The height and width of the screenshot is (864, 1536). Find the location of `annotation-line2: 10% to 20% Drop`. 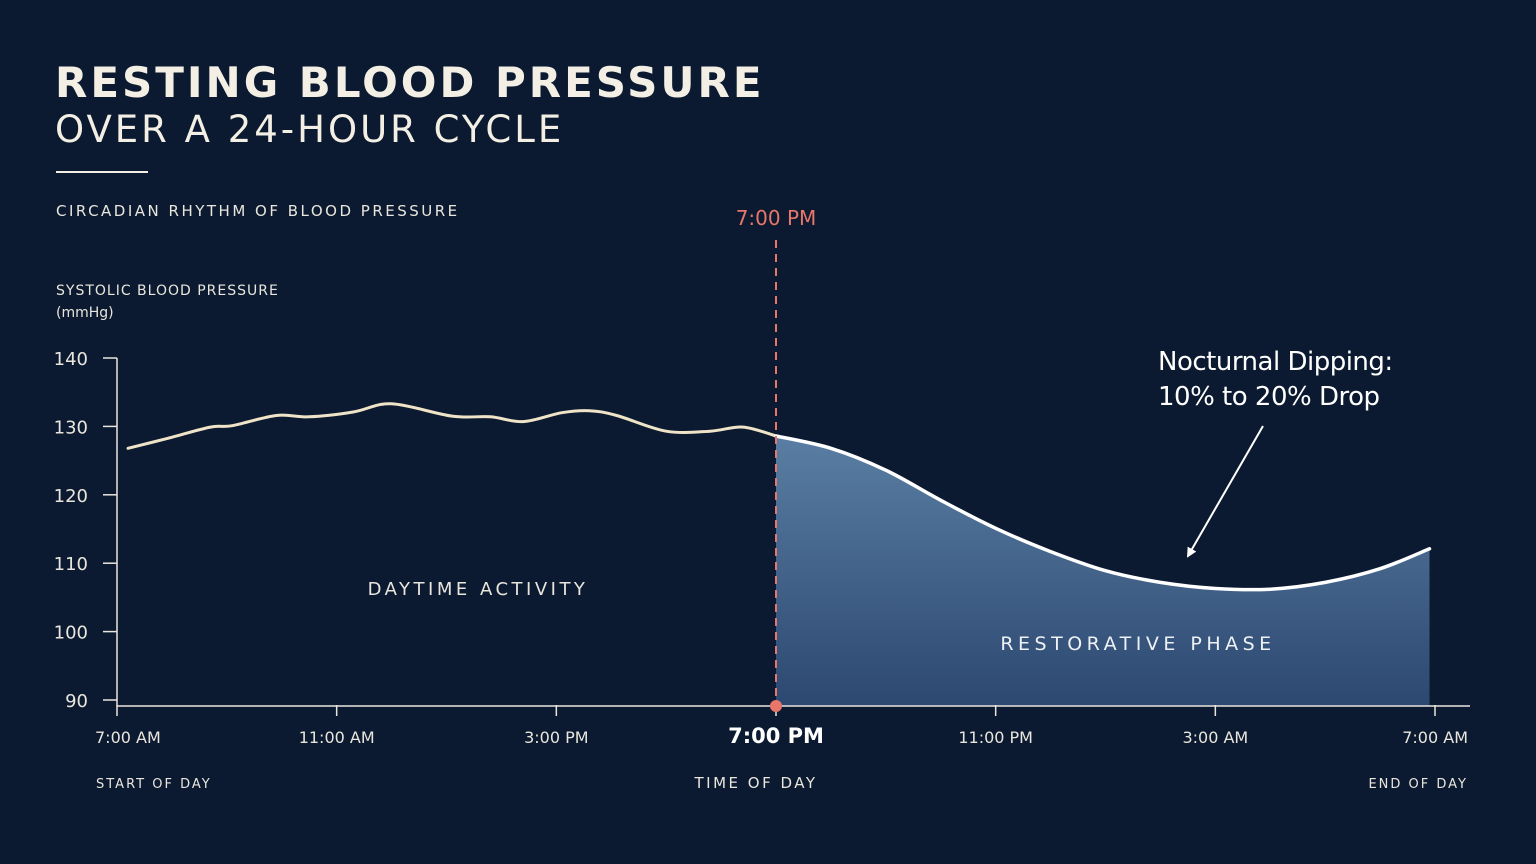

annotation-line2: 10% to 20% Drop is located at coordinates (1269, 397).